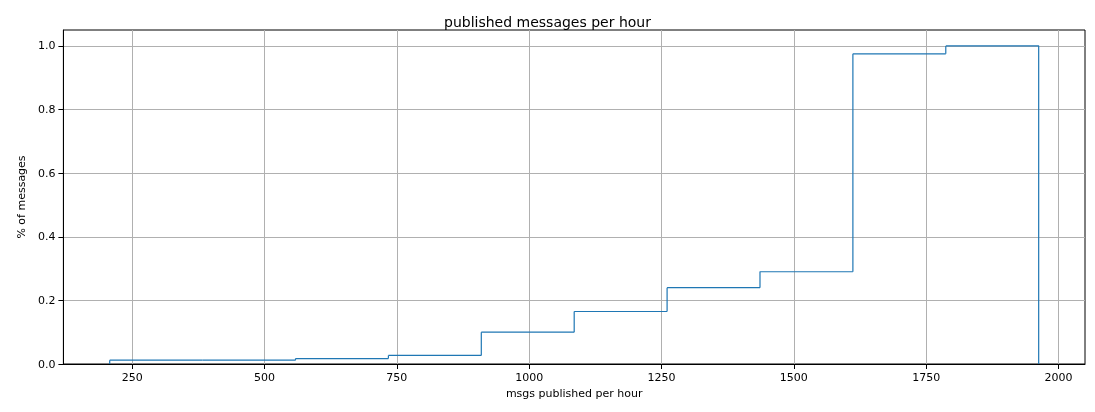  Describe the element at coordinates (661, 377) in the screenshot. I see `x-tick-label: 1250` at that location.